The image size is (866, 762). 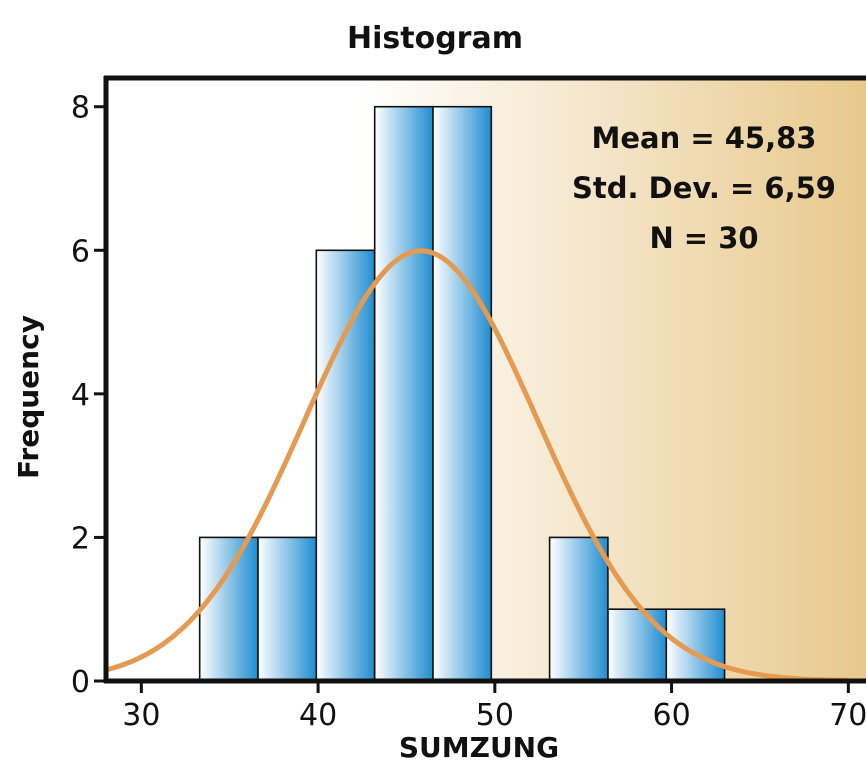 I want to click on y-axis-ticks: 0 2 4 6 8, so click(x=88, y=395).